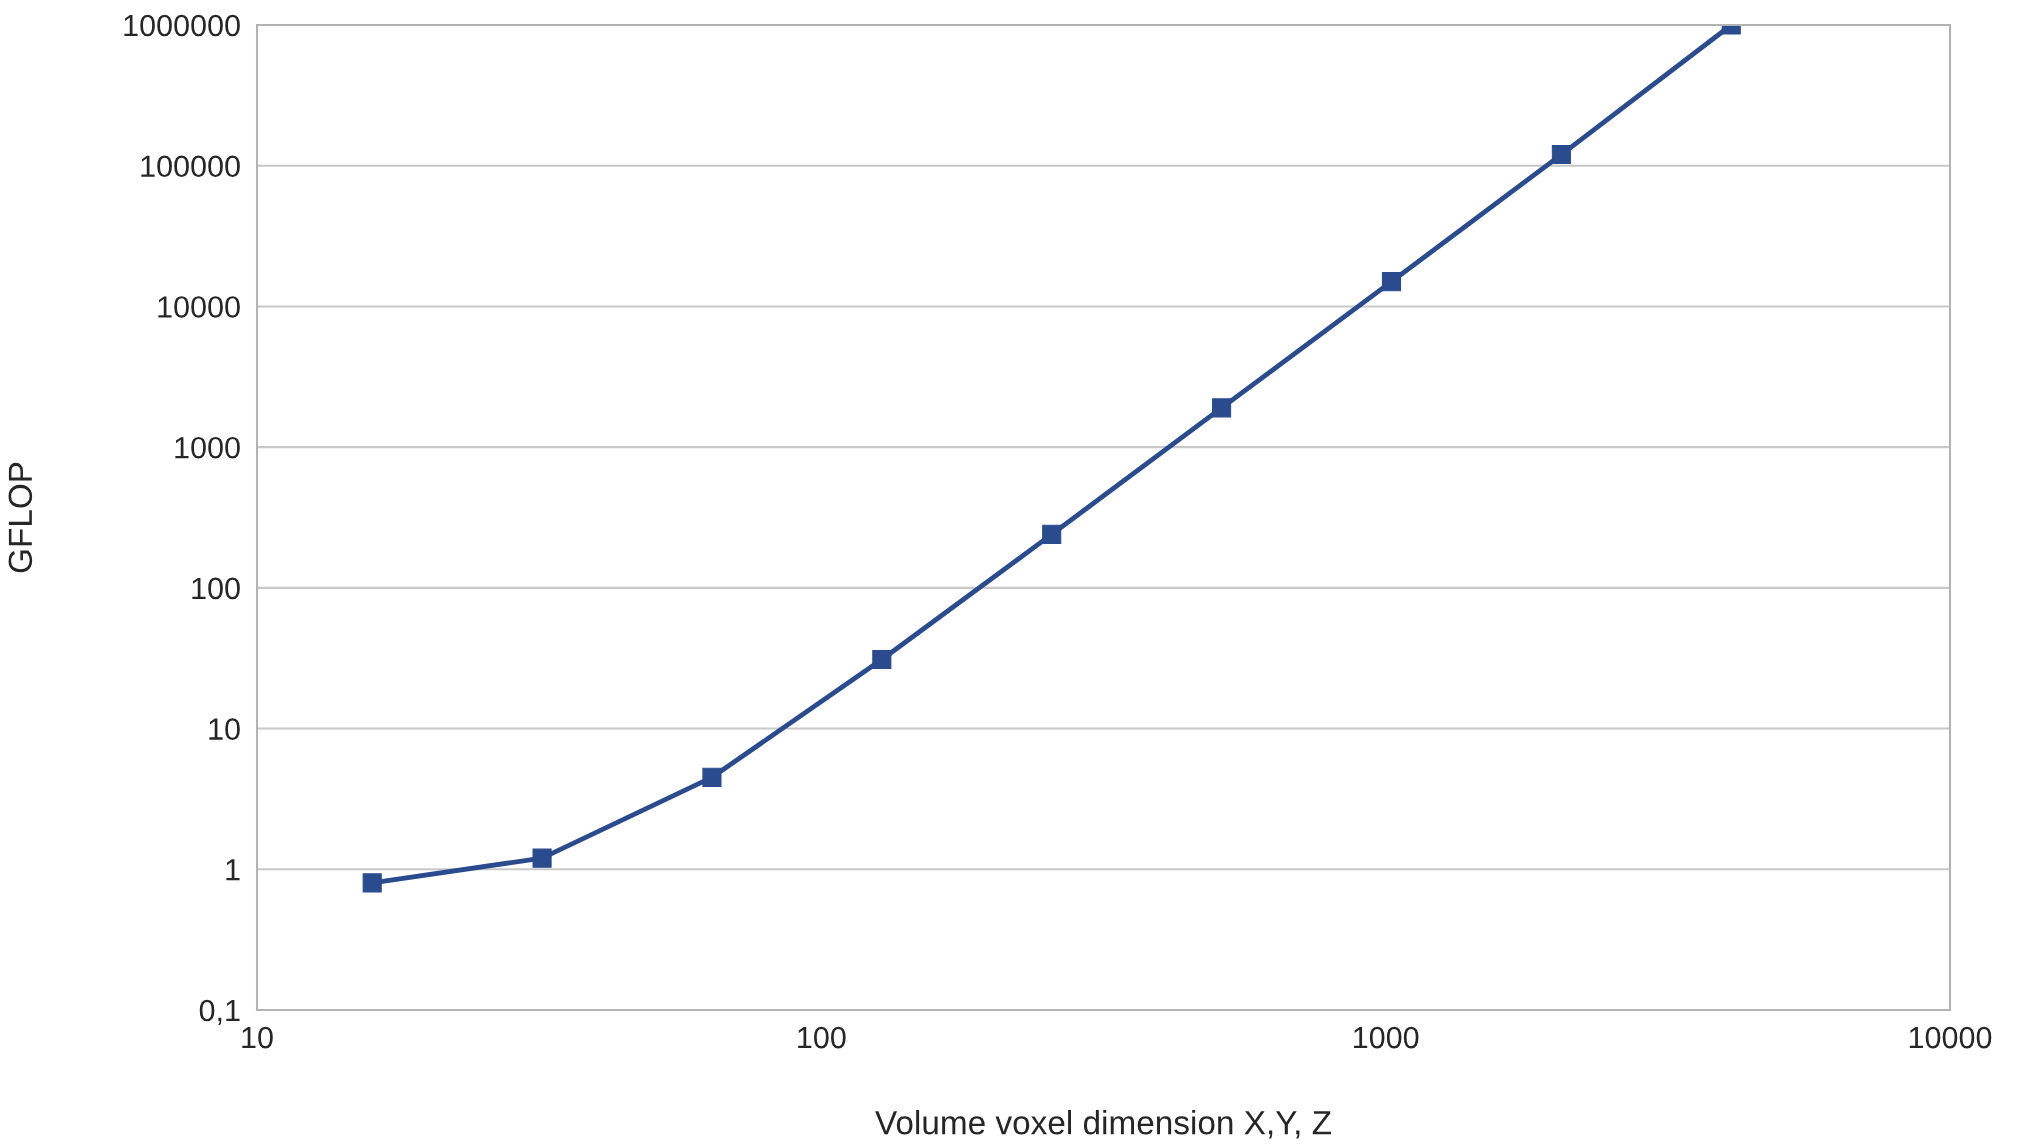 Image resolution: width=2022 pixels, height=1146 pixels. What do you see at coordinates (1386, 1037) in the screenshot?
I see `x-tick-label: 1000` at bounding box center [1386, 1037].